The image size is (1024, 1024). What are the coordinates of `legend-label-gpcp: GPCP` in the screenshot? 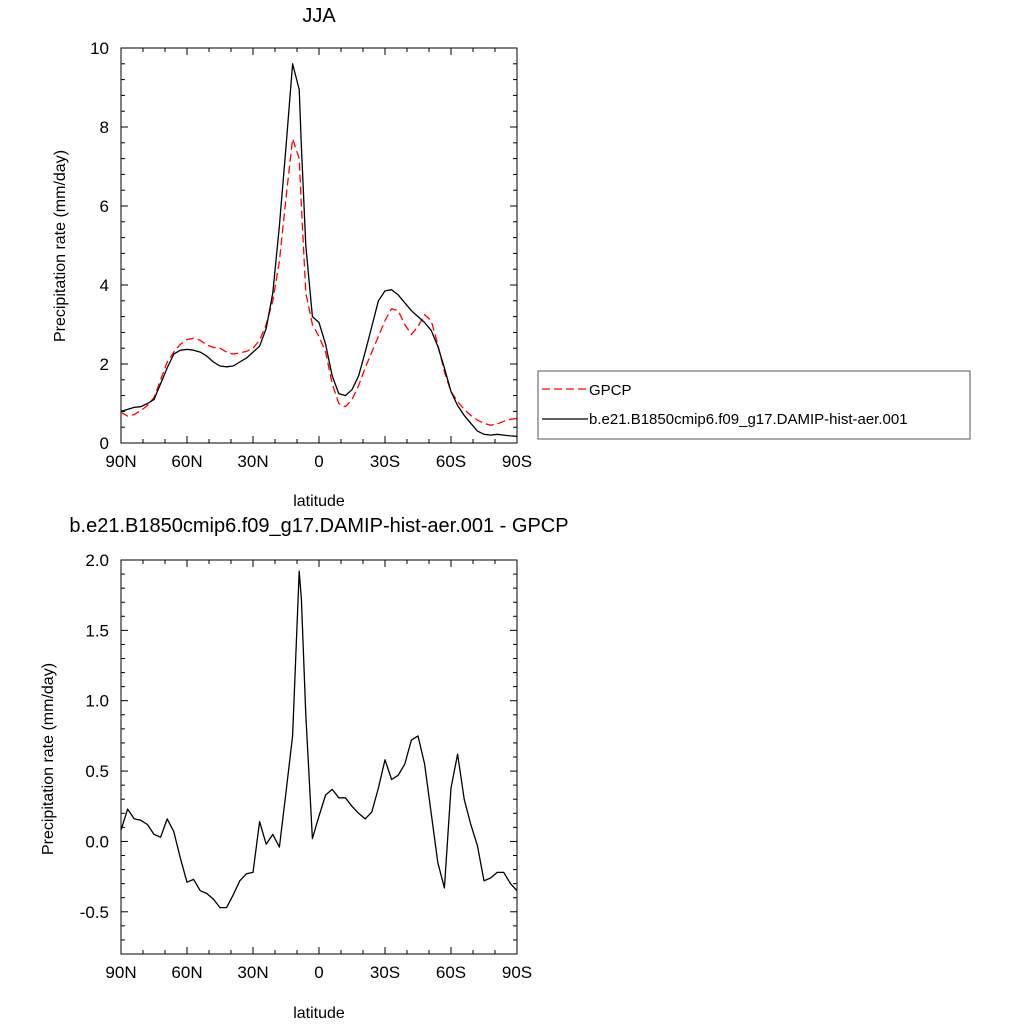 It's located at (610, 390).